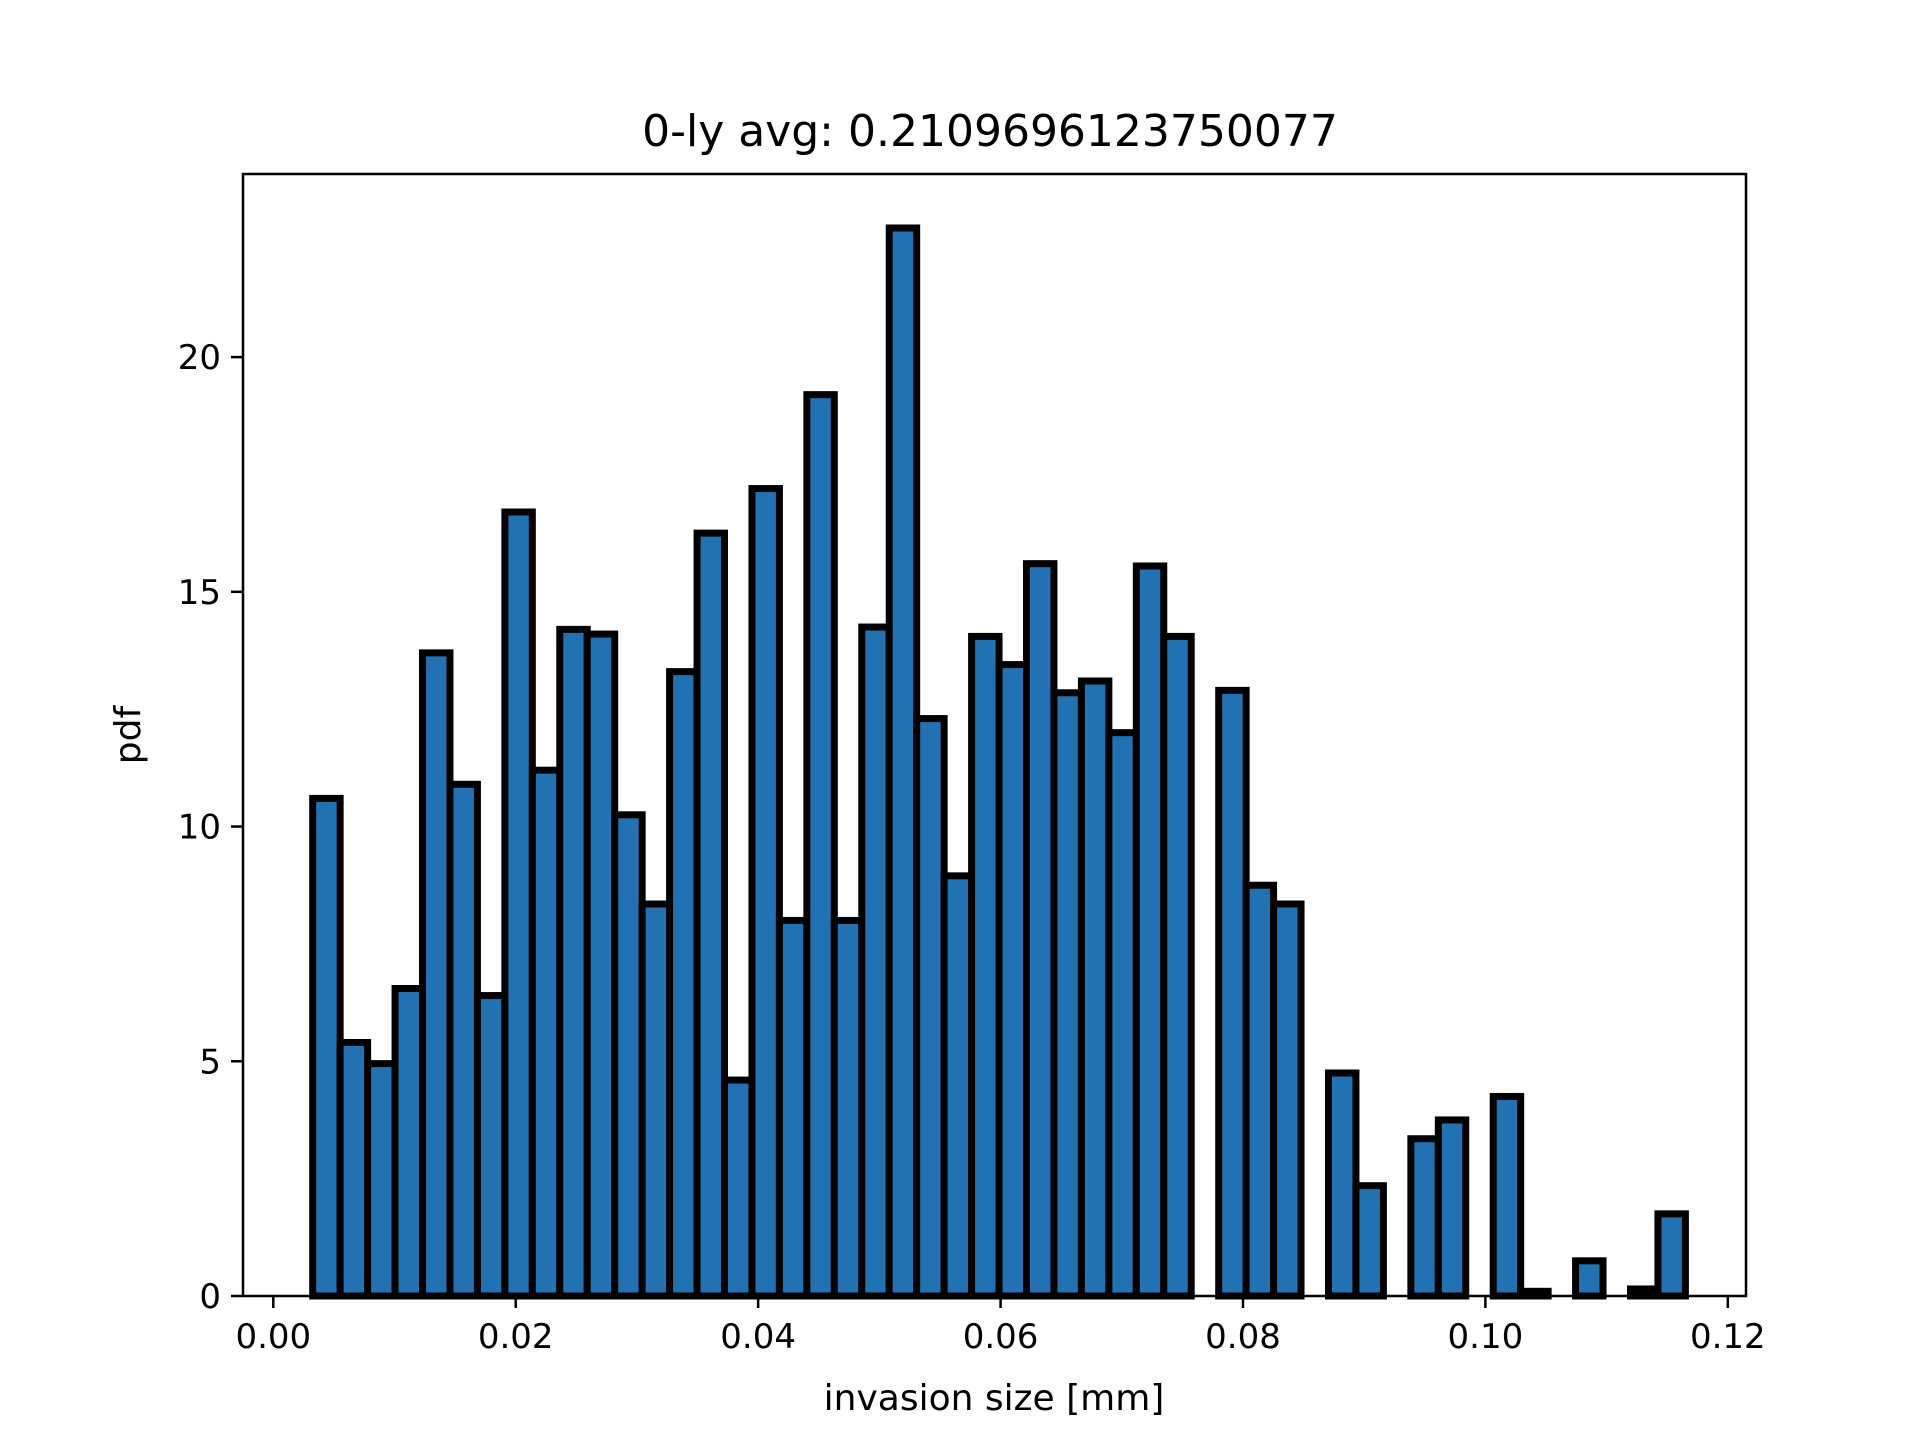 This screenshot has height=1440, width=1920. Describe the element at coordinates (210, 1062) in the screenshot. I see `y-tick-label: 5` at that location.